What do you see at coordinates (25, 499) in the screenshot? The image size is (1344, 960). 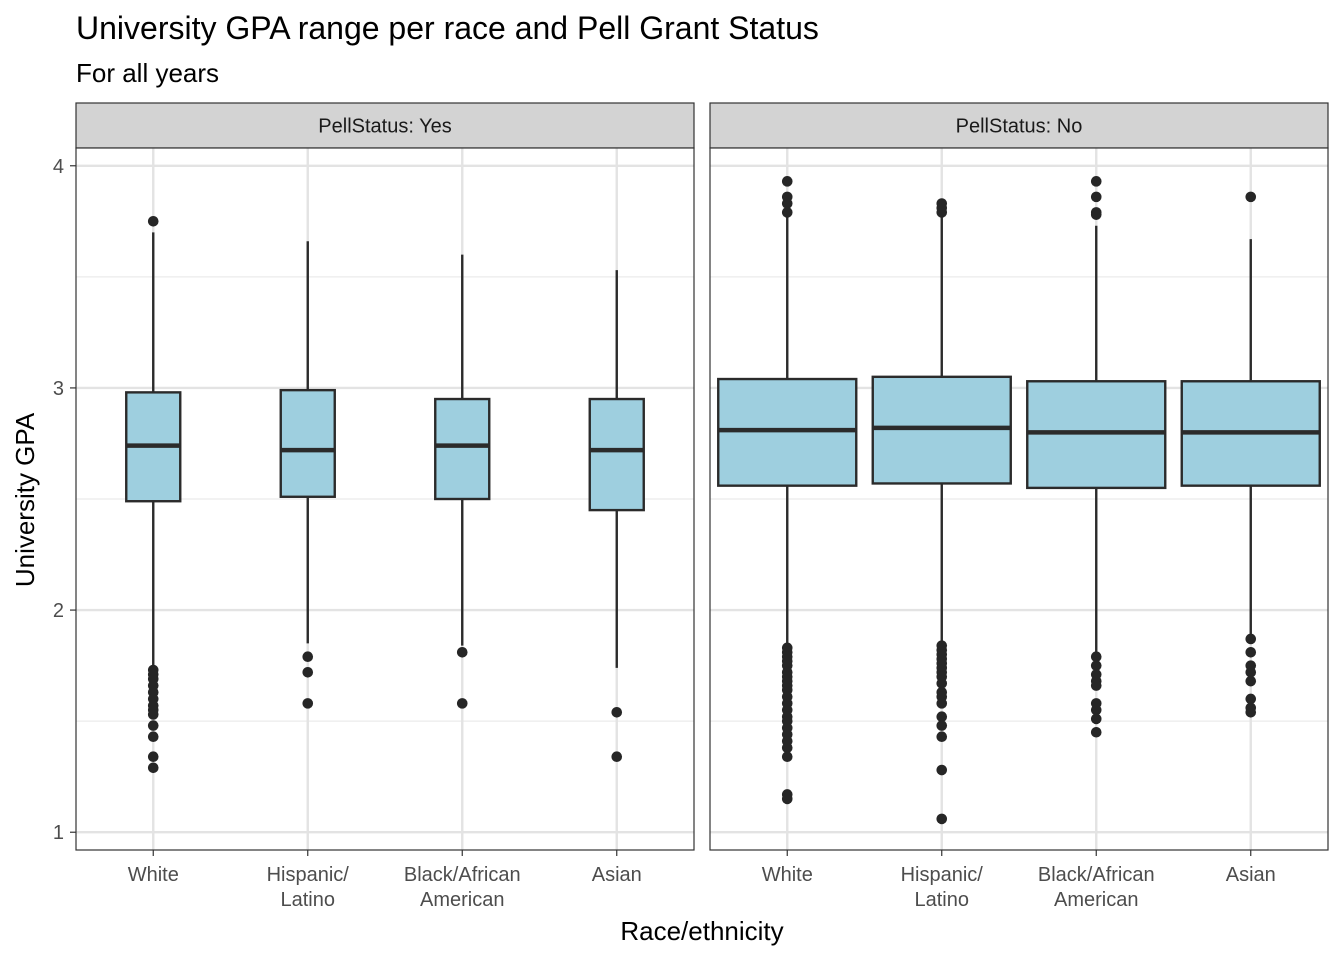 I see `y-axis-title: University GPA` at bounding box center [25, 499].